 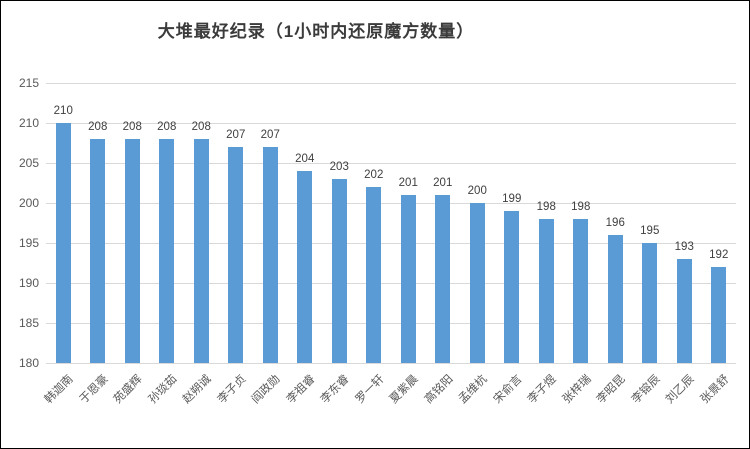 I want to click on bar-value-label: 203, so click(x=339, y=167).